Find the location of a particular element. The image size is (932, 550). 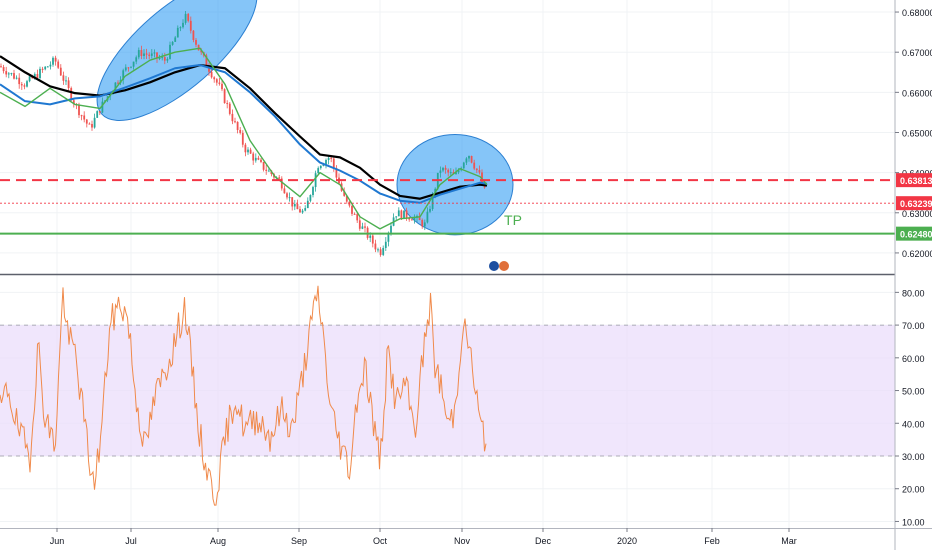

price-tick-label: 0.63000 is located at coordinates (917, 214).